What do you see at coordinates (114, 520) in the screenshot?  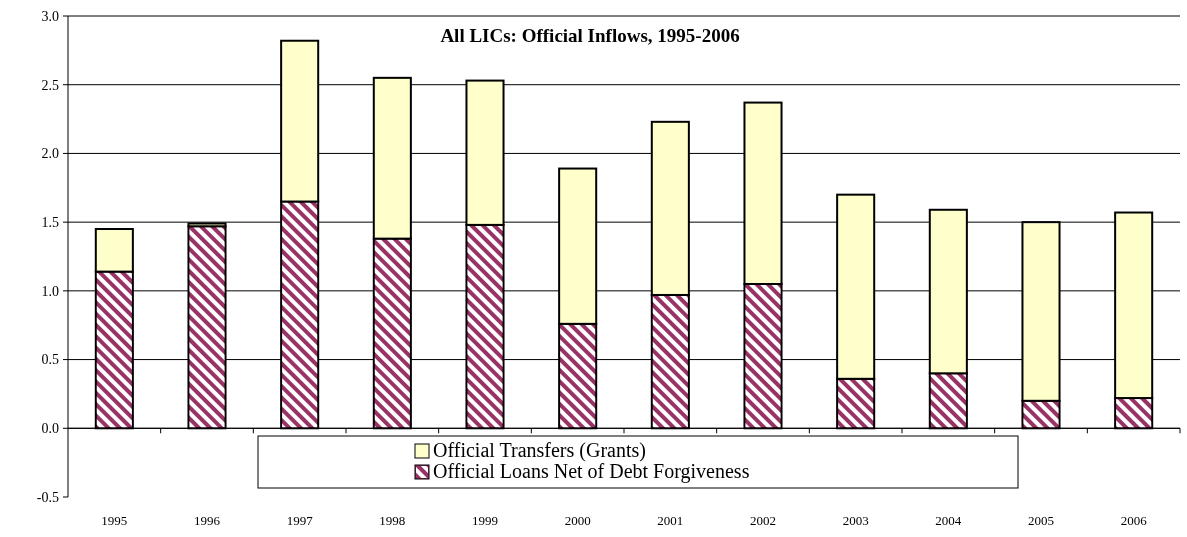 I see `x-tick-label: 1995` at bounding box center [114, 520].